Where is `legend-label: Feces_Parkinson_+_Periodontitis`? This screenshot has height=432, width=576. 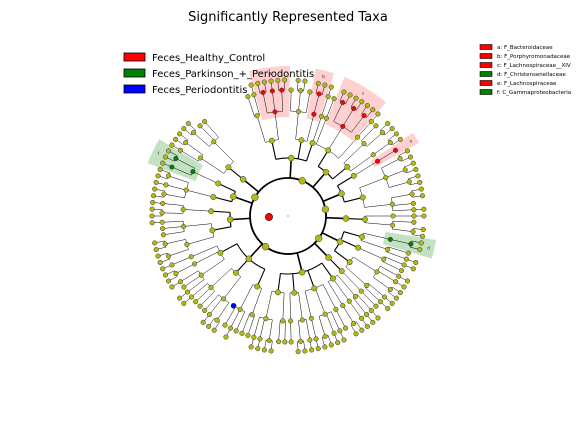
legend-label: Feces_Parkinson_+_Periodontitis is located at coordinates (233, 74).